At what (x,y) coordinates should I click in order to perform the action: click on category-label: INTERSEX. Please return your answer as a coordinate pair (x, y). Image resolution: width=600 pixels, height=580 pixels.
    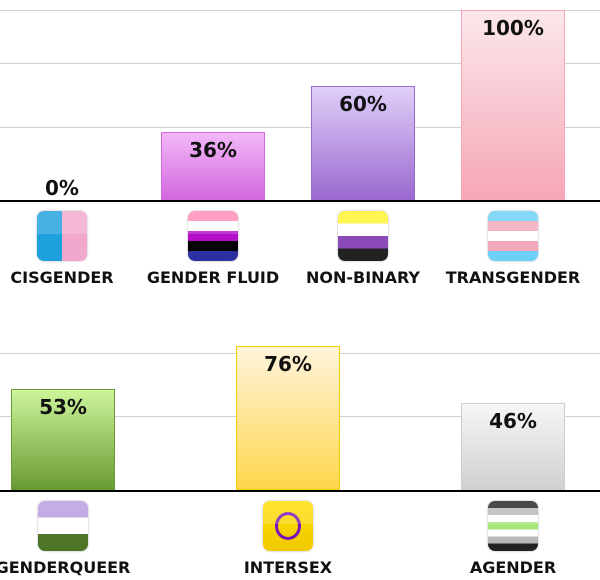
    Looking at the image, I should click on (288, 567).